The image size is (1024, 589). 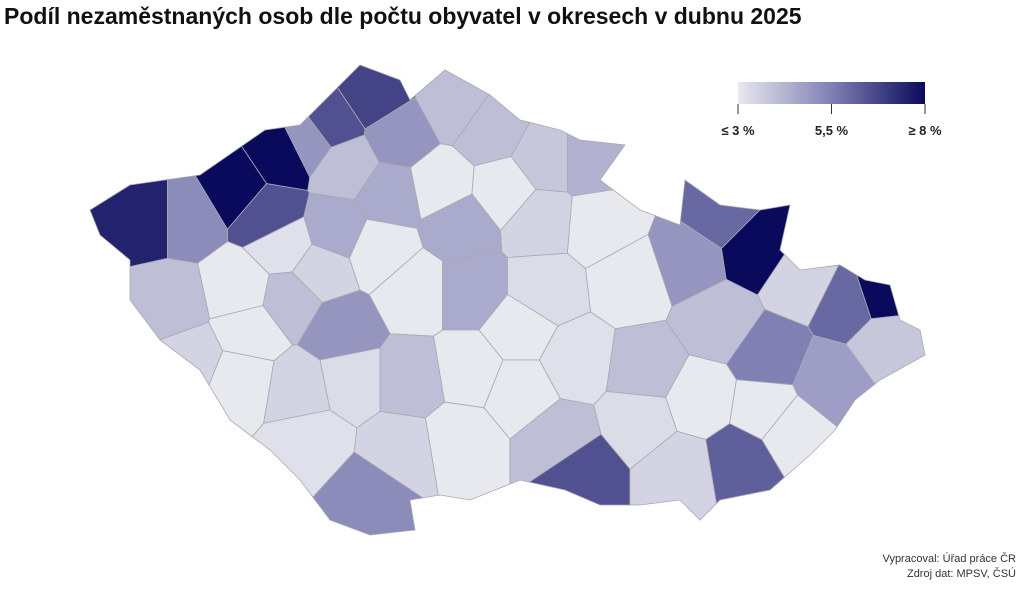 What do you see at coordinates (950, 558) in the screenshot?
I see `source-line: Vypracoval: Úřad práce ČR` at bounding box center [950, 558].